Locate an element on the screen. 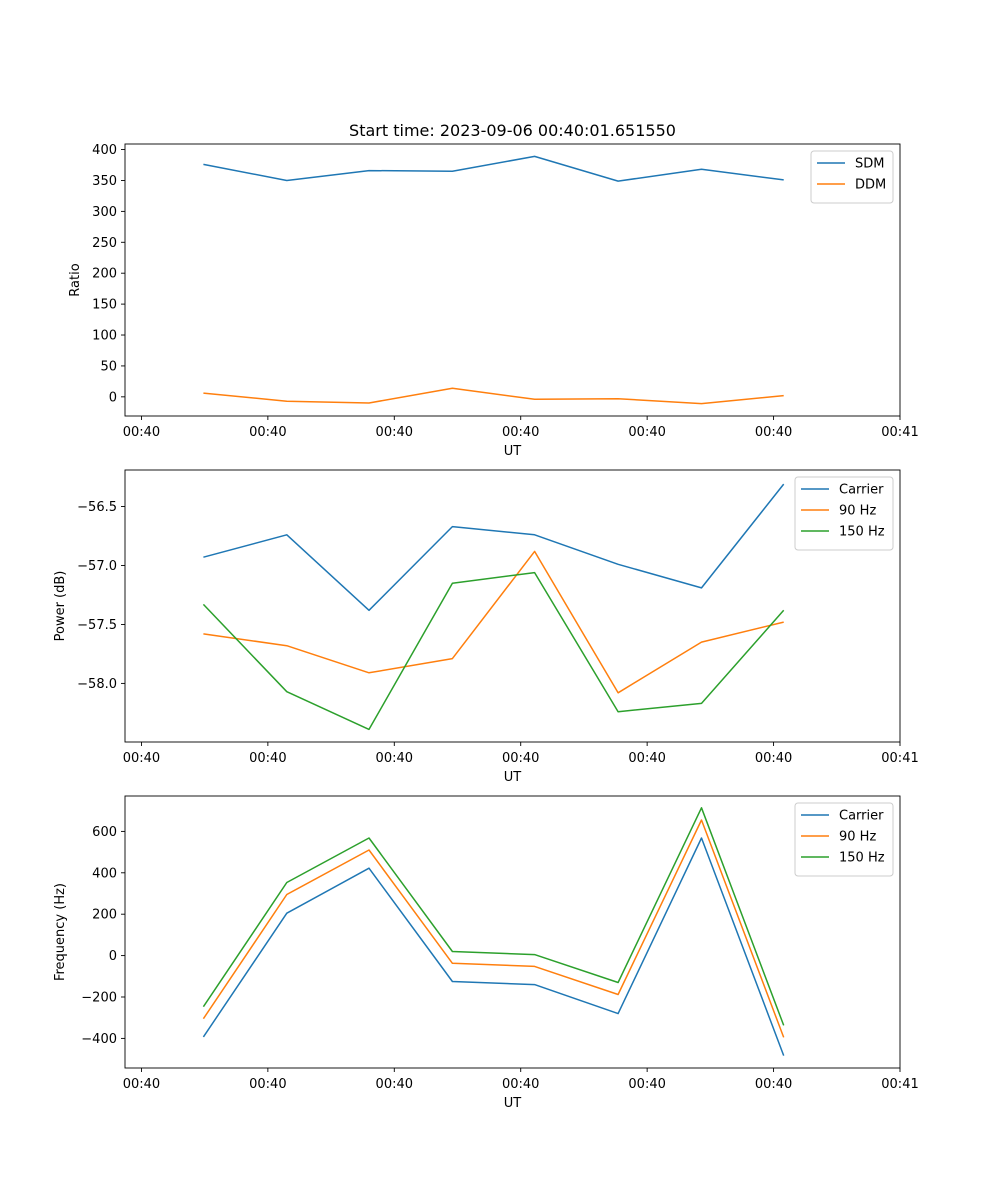 This screenshot has width=1000, height=1204. figure-title: Start time: 2023-09-06 00:40:01.651550 is located at coordinates (512, 130).